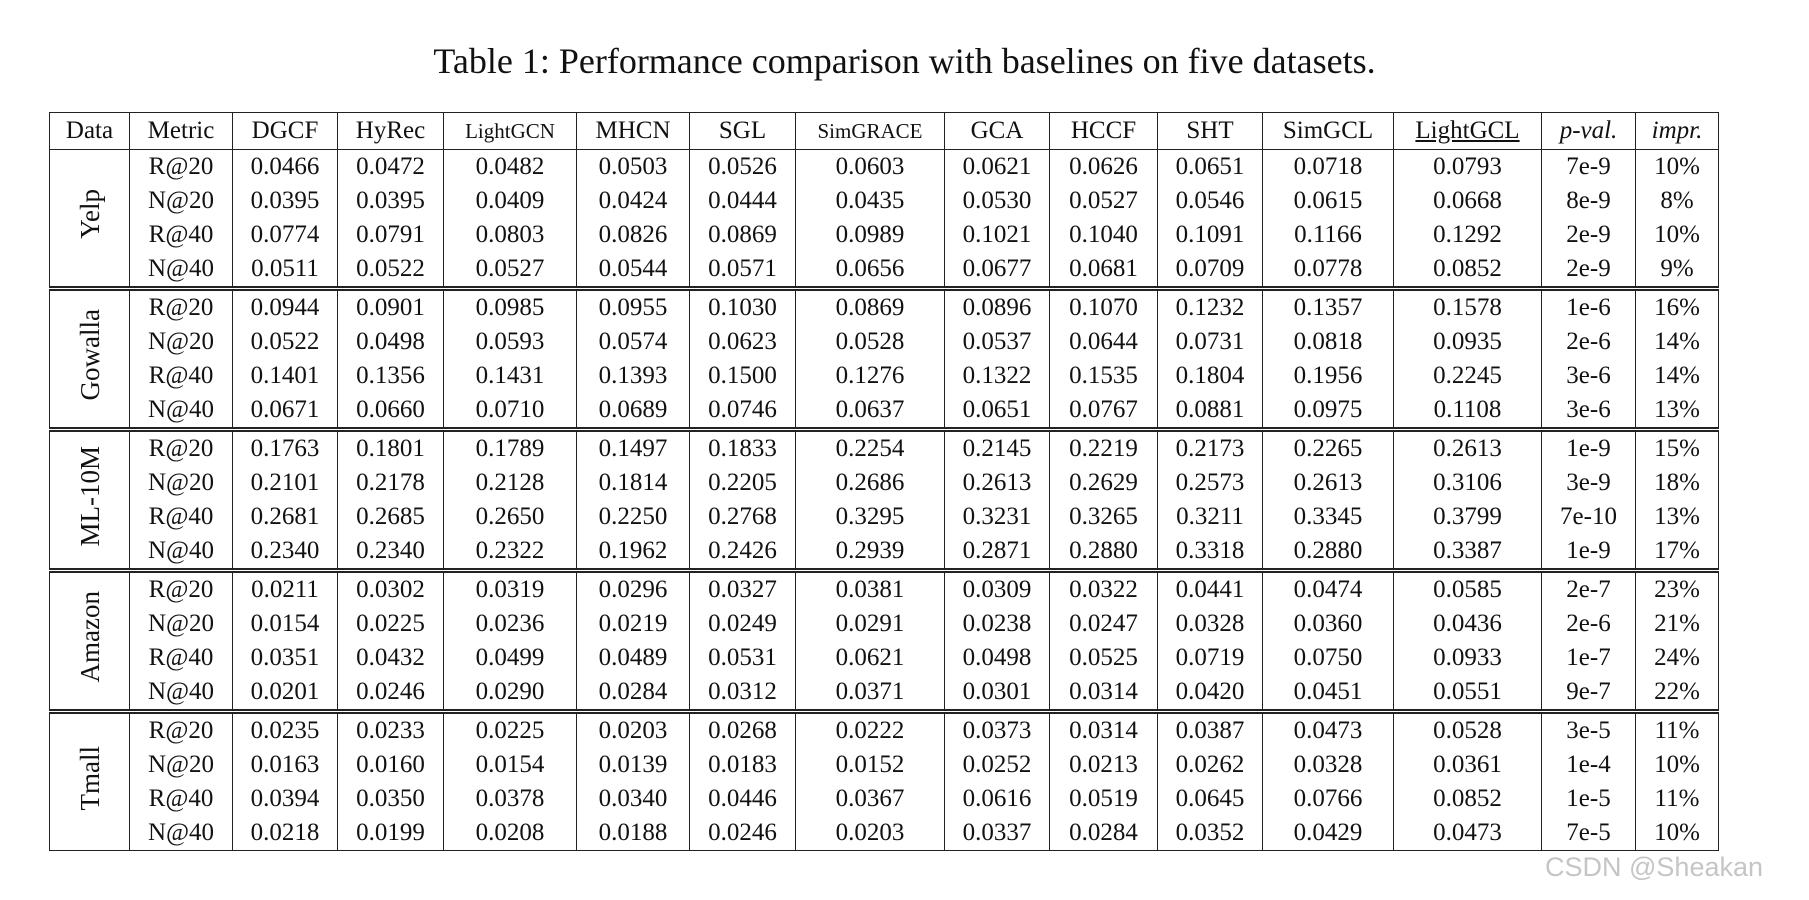  I want to click on dataset-name: Yelp, so click(89, 214).